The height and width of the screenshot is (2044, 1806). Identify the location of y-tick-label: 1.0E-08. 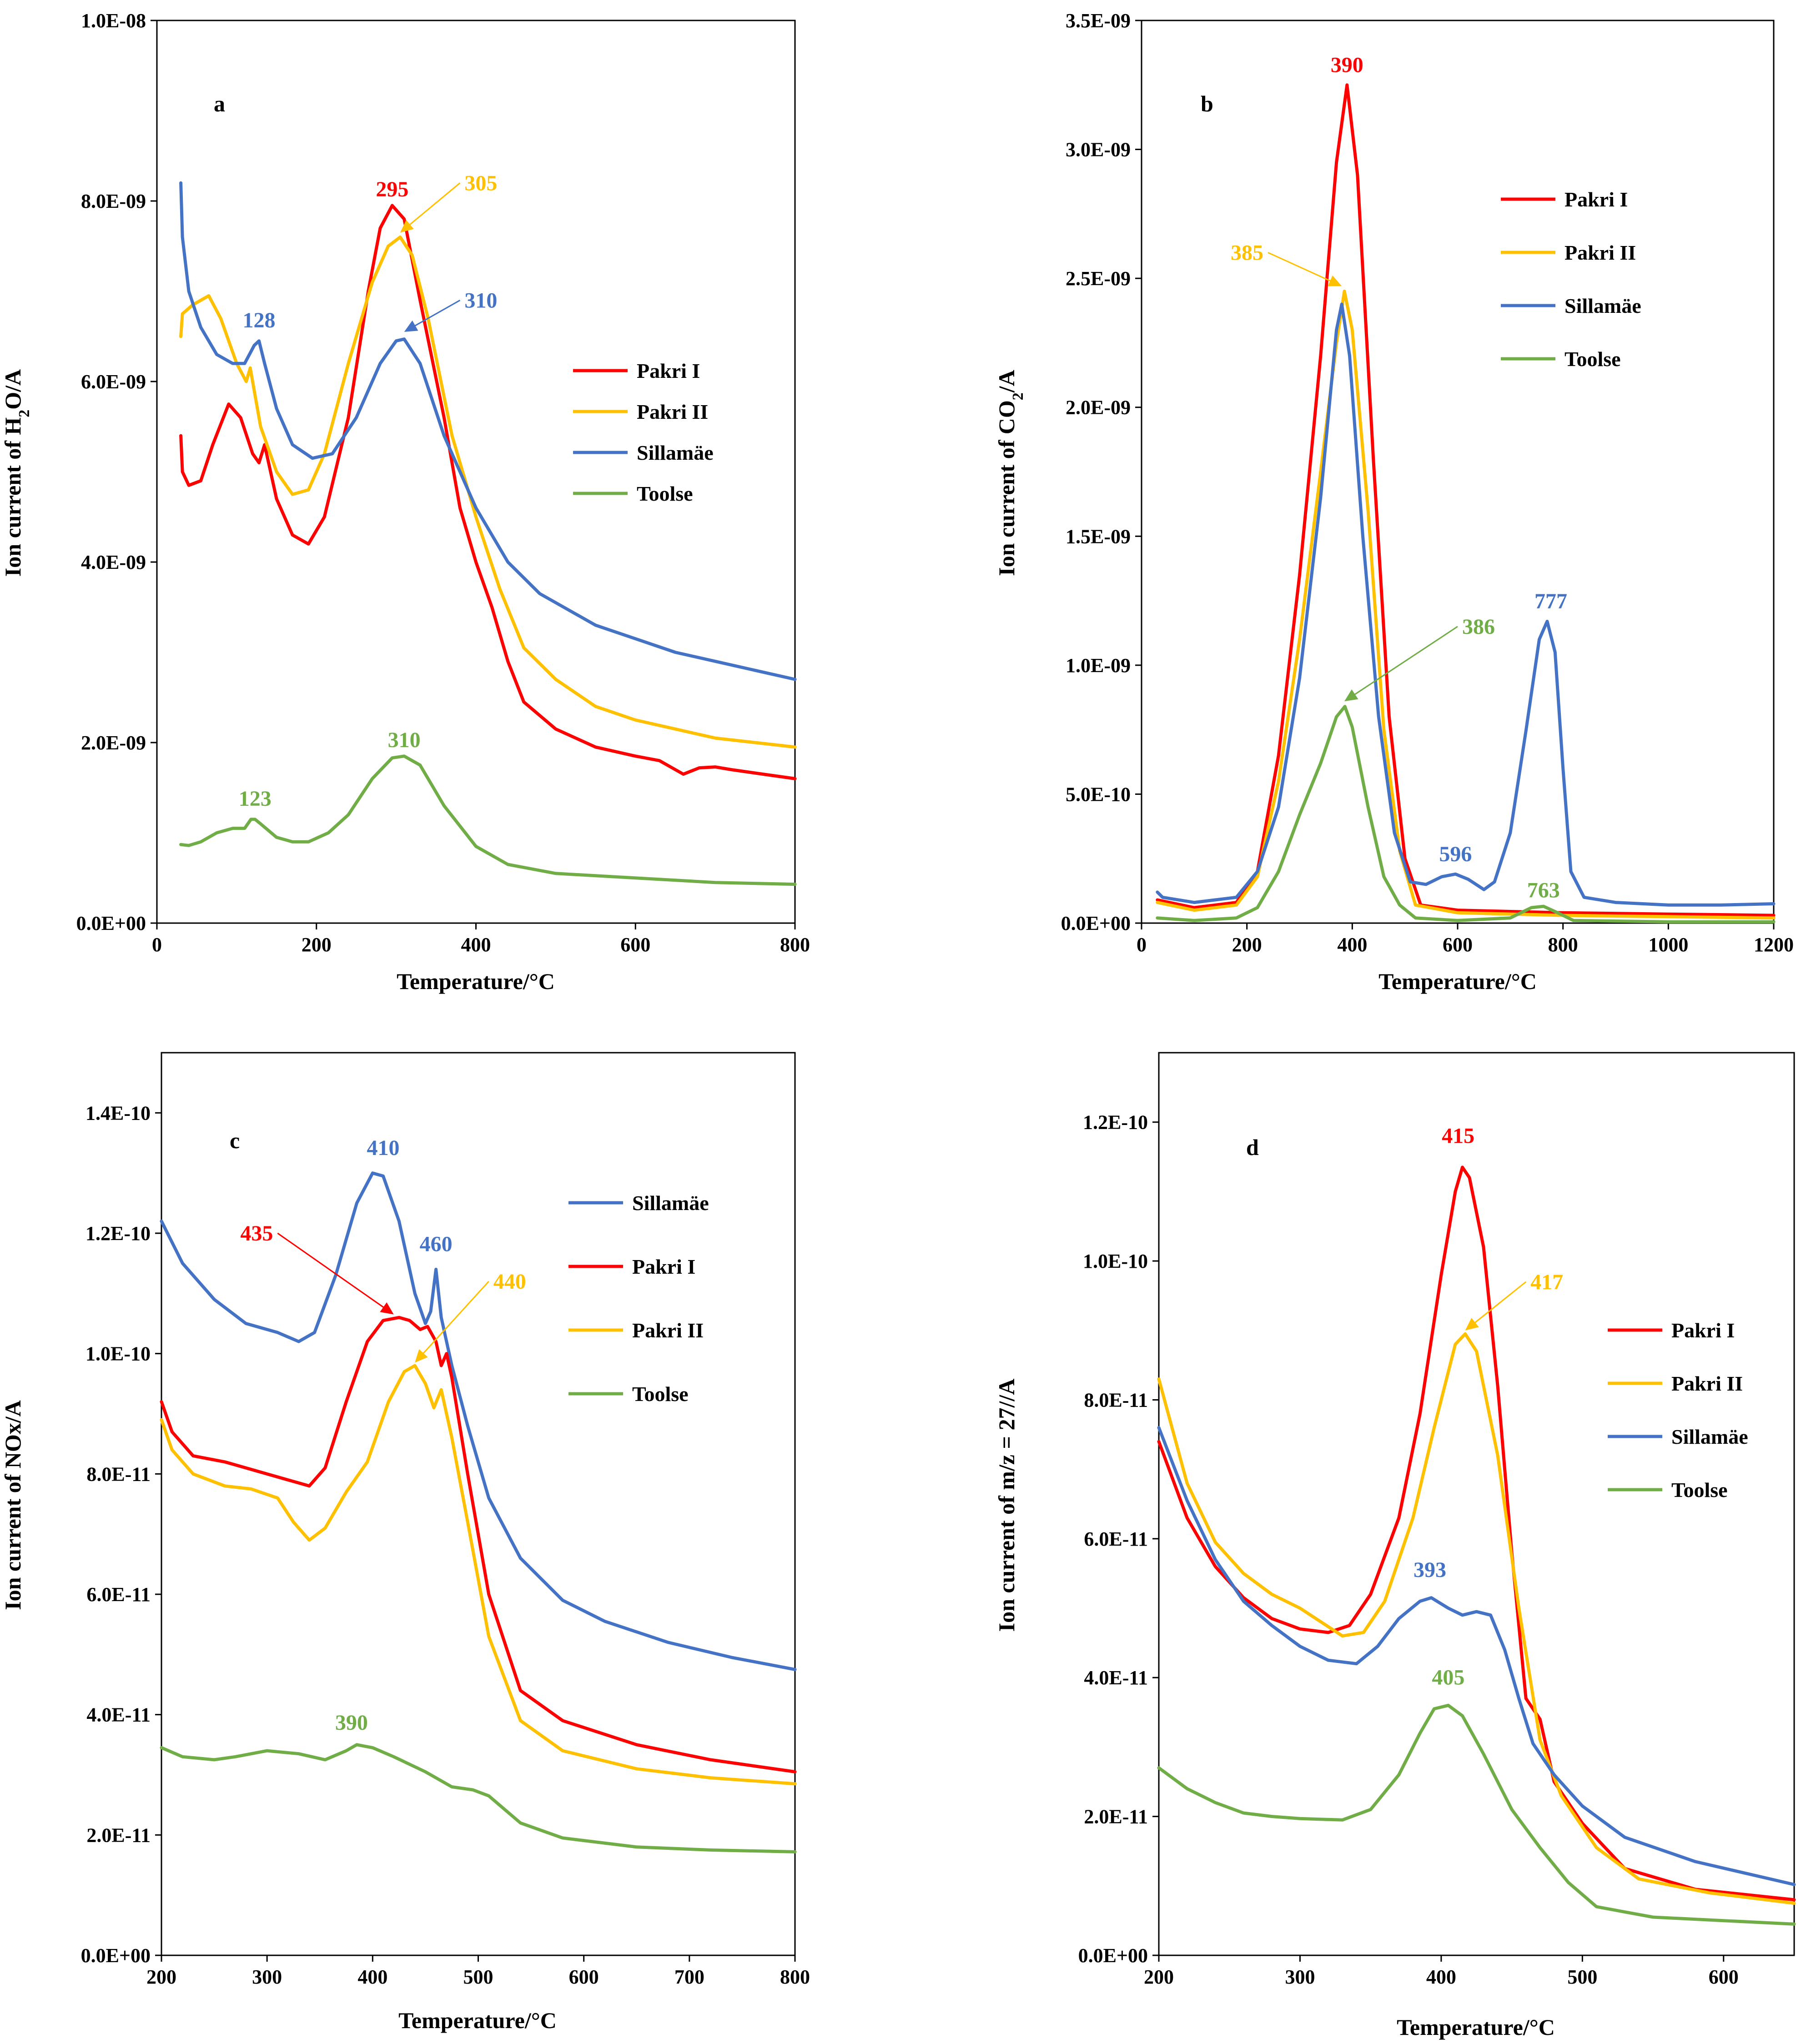
(113, 21).